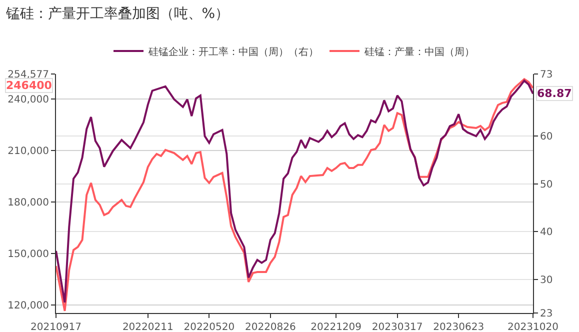 The width and height of the screenshot is (579, 332). What do you see at coordinates (28, 306) in the screenshot?
I see `y-tick-label: 120,000` at bounding box center [28, 306].